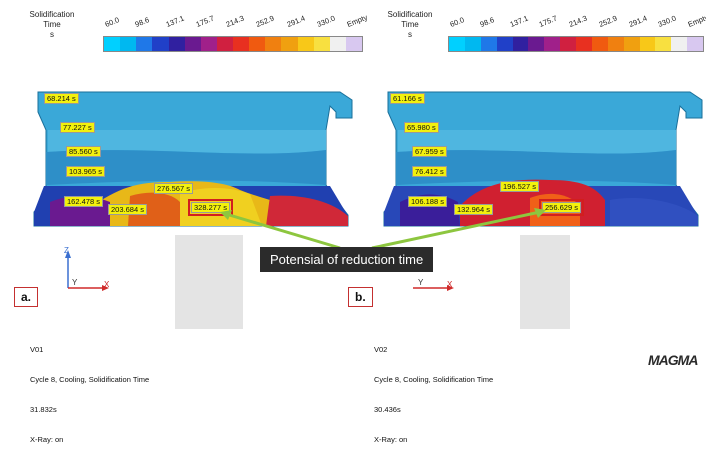 The width and height of the screenshot is (706, 465). Describe the element at coordinates (210, 207) in the screenshot. I see `label-left-8-highlight: 328.277 s` at that location.